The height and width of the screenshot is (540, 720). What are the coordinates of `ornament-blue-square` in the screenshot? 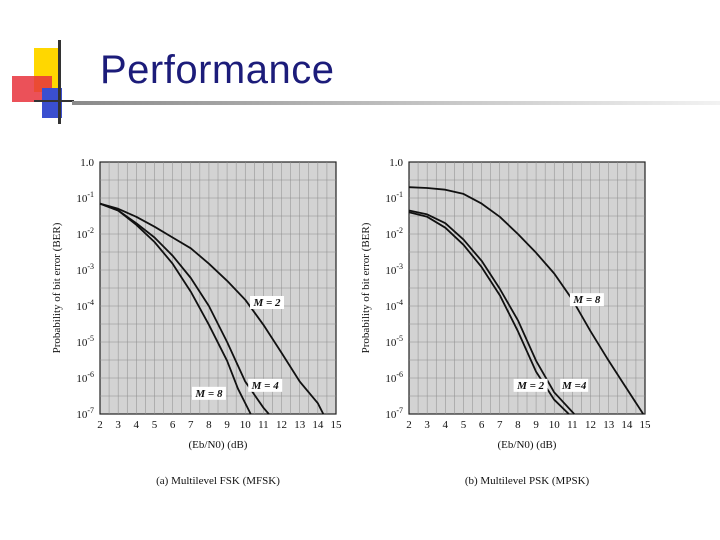 It's located at (52, 103).